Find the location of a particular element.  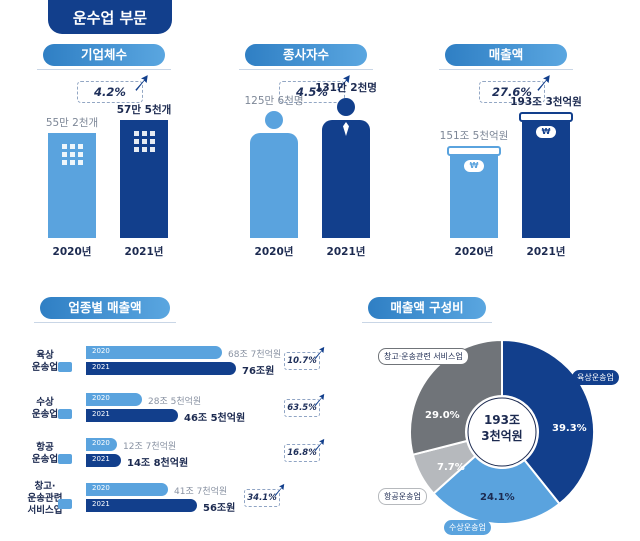

industry-label-line: 수상 is located at coordinates (45, 402).